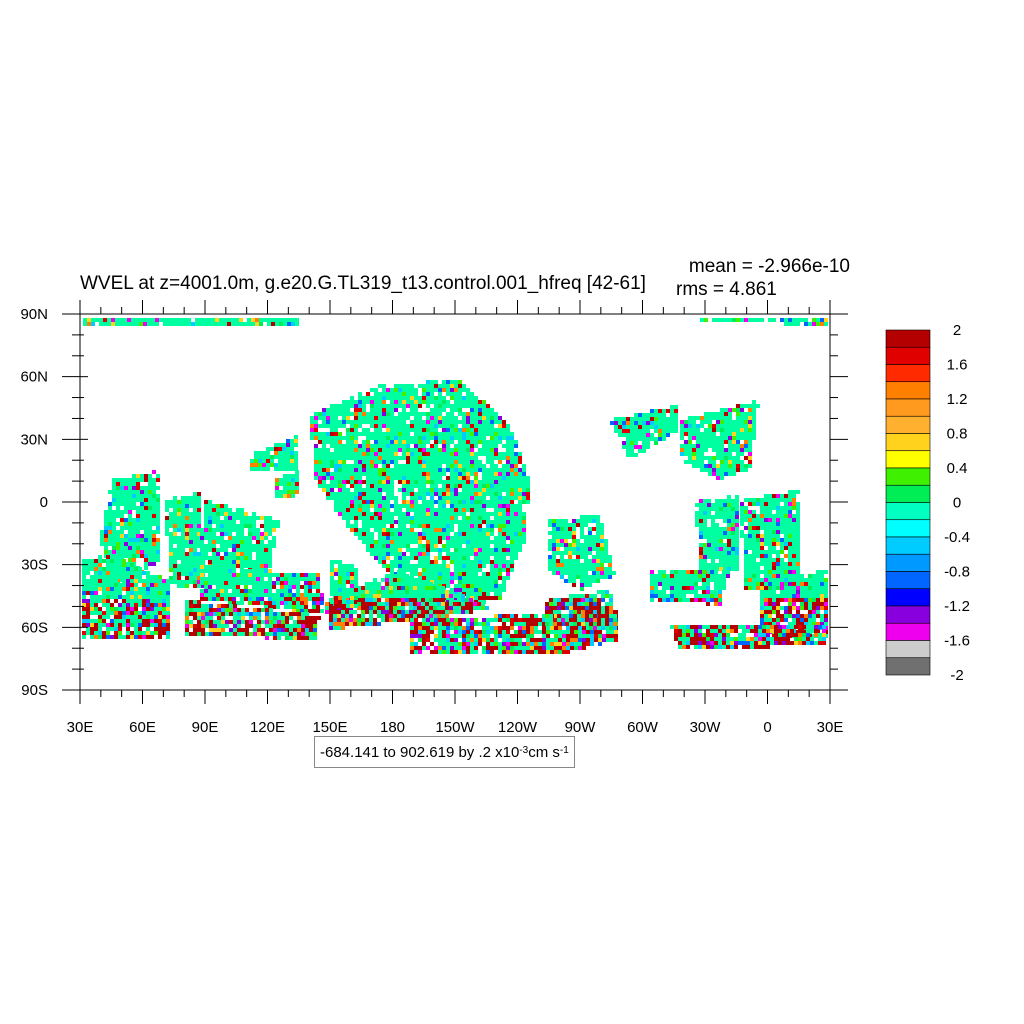 The image size is (1024, 1024). What do you see at coordinates (957, 503) in the screenshot?
I see `colorbar-label: 0` at bounding box center [957, 503].